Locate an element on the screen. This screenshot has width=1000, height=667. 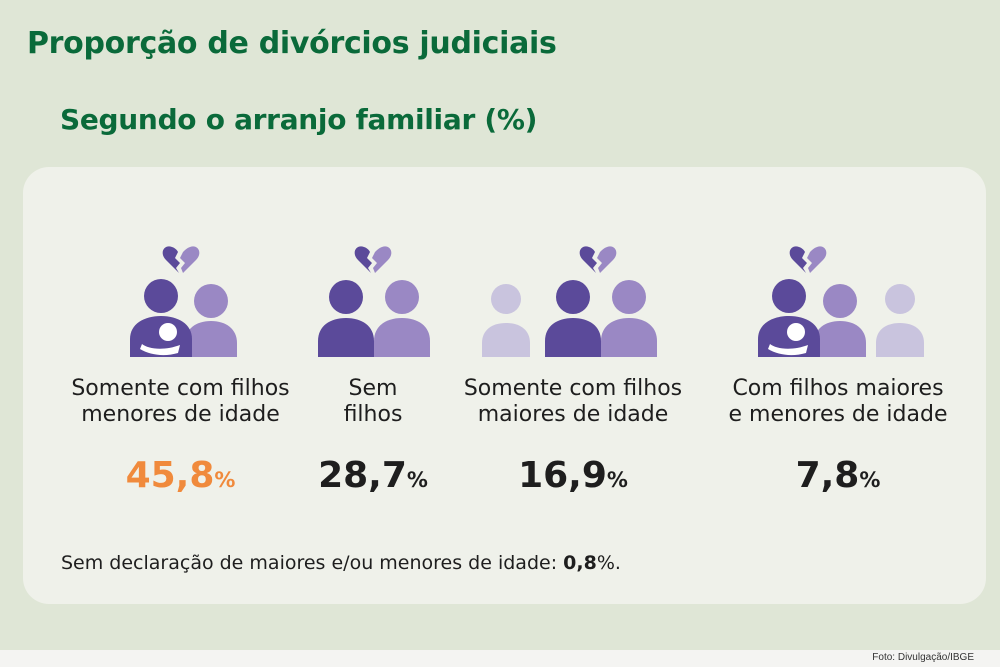
category-no-children: Sem filhos 28,7% is located at coordinates (373, 347).